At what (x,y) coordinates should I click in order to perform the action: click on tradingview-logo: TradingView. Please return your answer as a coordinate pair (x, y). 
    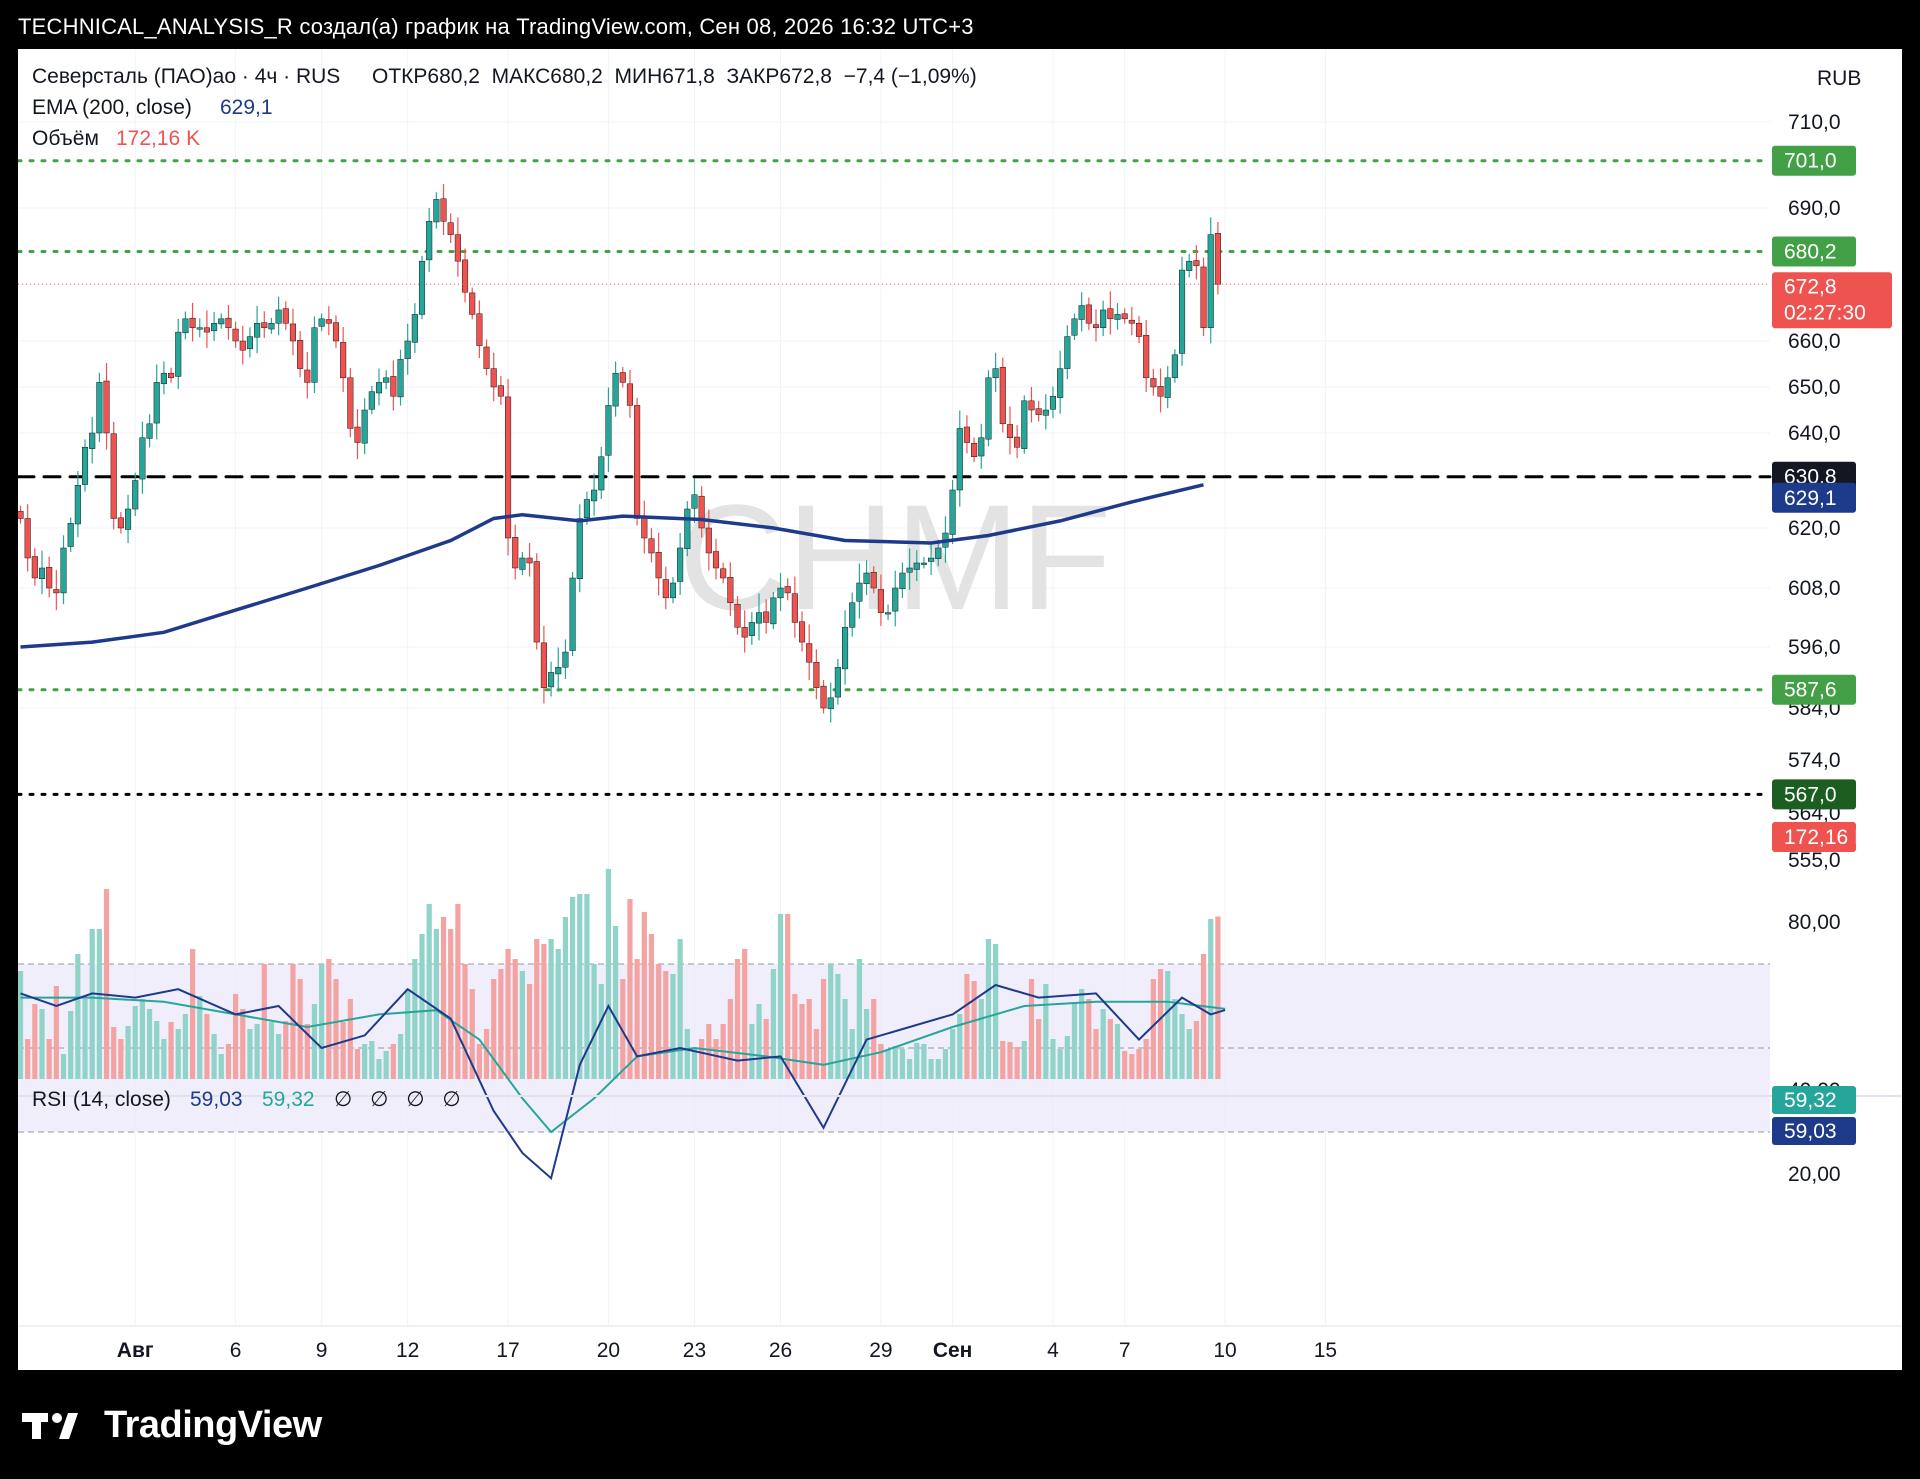
    Looking at the image, I should click on (172, 1425).